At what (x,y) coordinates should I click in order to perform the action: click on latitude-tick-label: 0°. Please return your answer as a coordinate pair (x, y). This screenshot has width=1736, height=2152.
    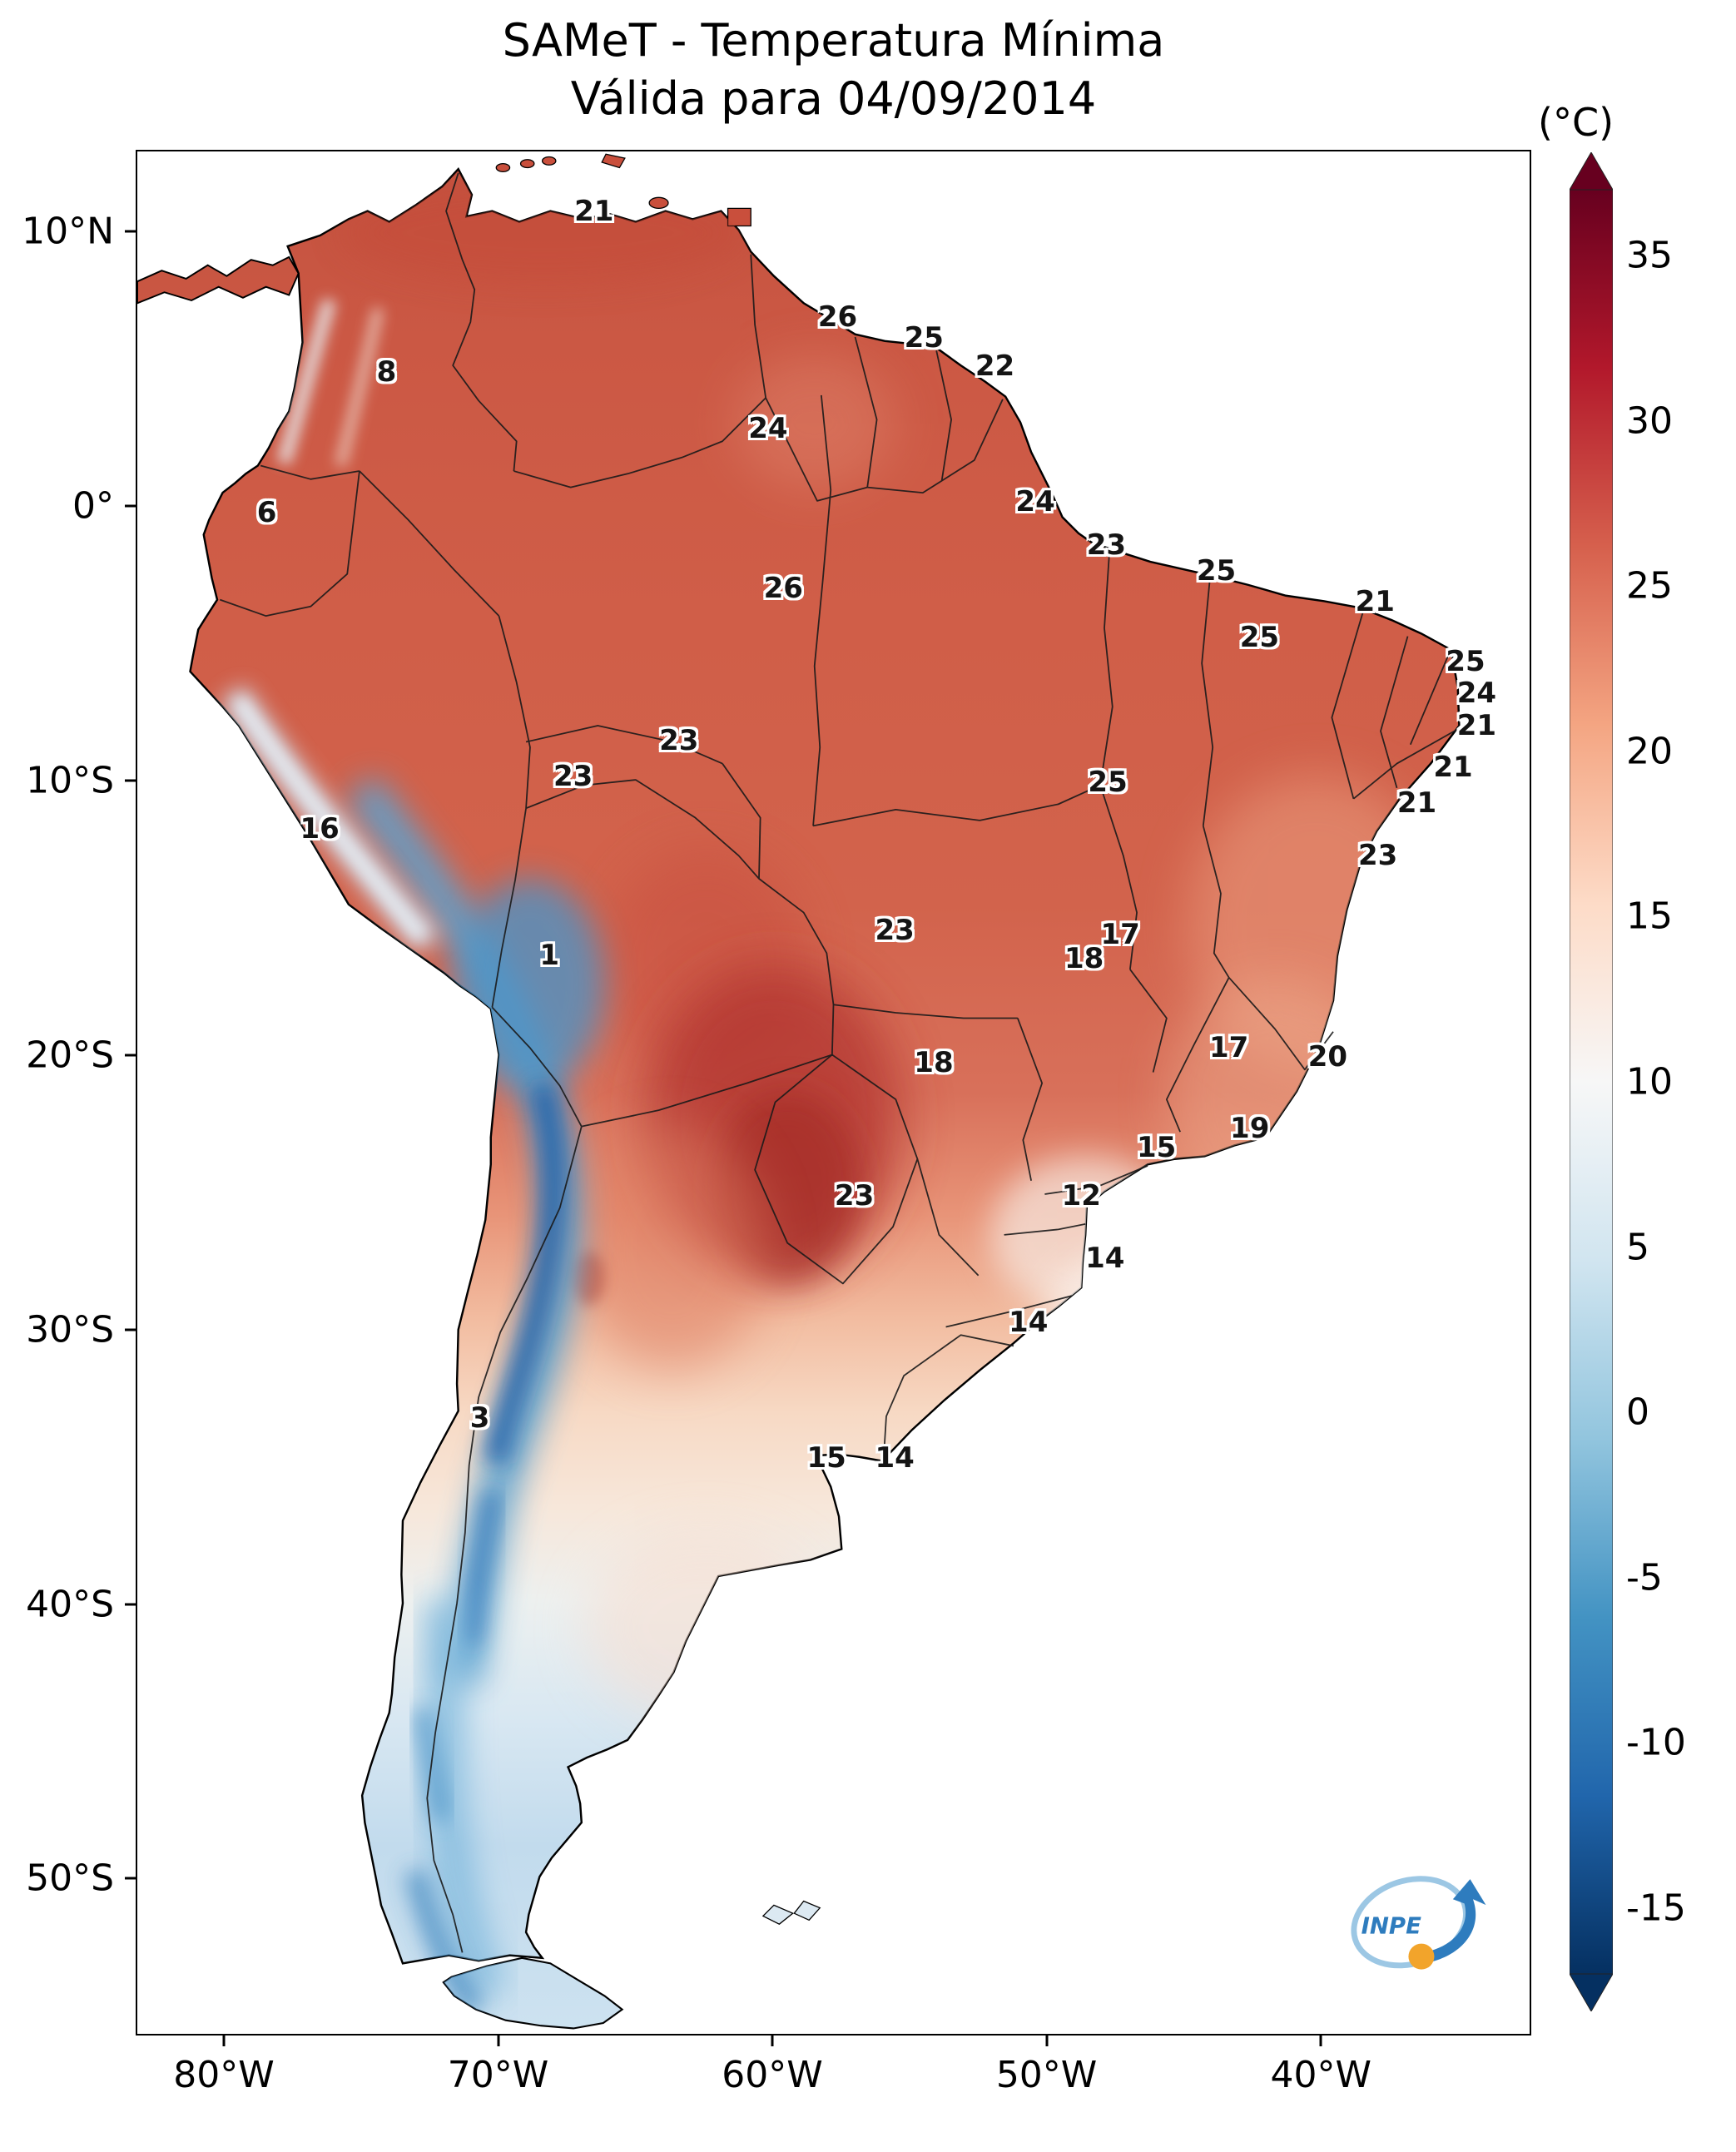
    Looking at the image, I should click on (93, 506).